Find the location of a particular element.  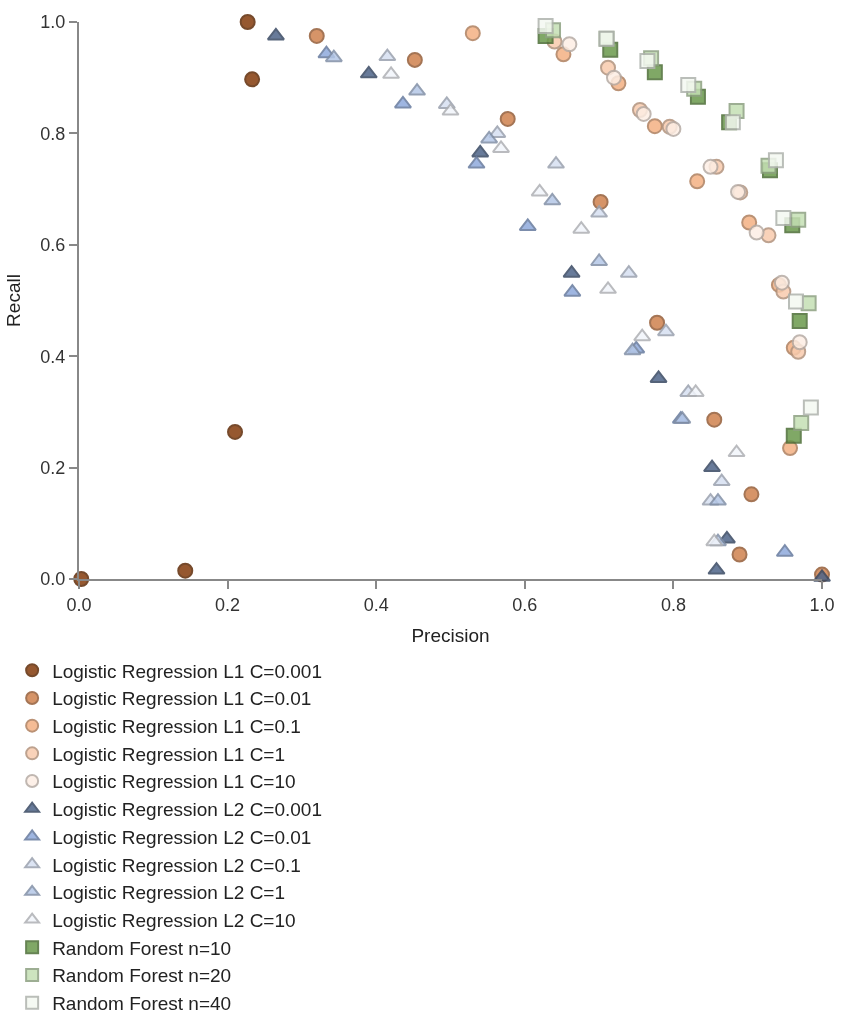

legend-label: Logistic Regression L2 C=0.01 is located at coordinates (182, 837).